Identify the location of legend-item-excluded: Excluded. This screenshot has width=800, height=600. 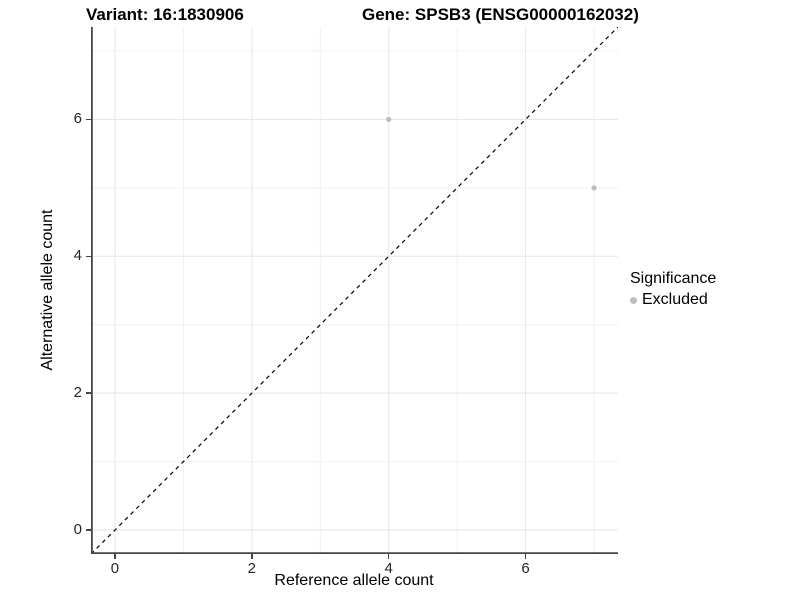
(673, 300).